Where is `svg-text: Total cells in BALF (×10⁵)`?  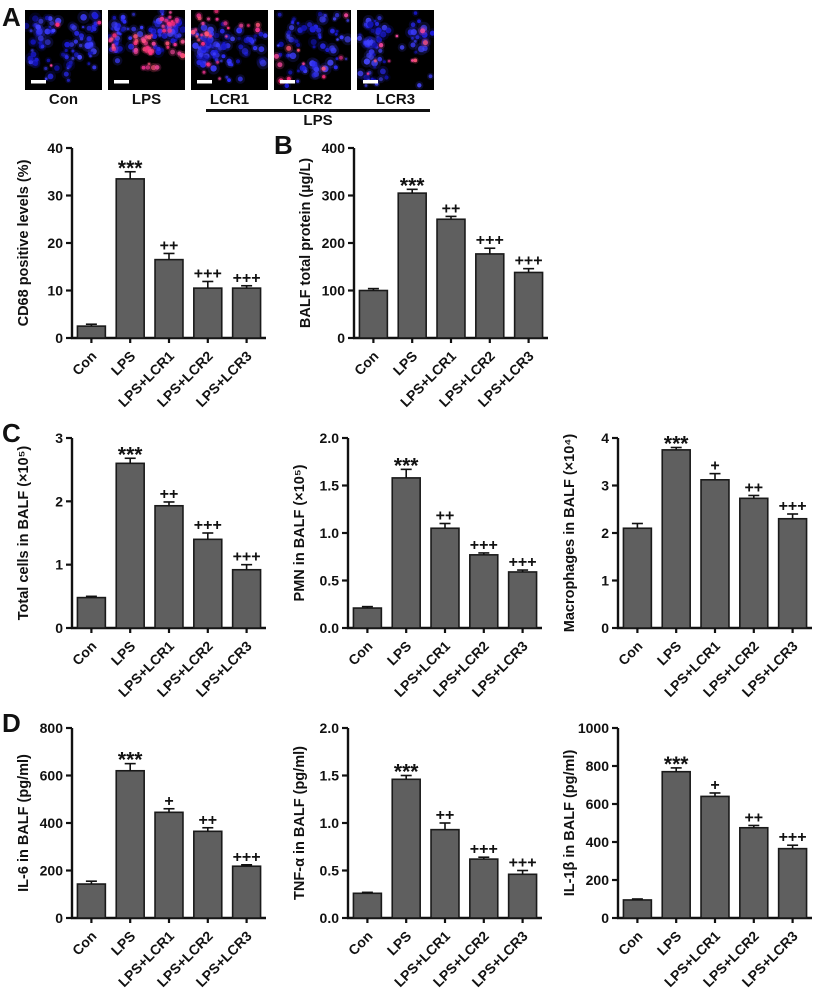 svg-text: Total cells in BALF (×10⁵) is located at coordinates (24, 533).